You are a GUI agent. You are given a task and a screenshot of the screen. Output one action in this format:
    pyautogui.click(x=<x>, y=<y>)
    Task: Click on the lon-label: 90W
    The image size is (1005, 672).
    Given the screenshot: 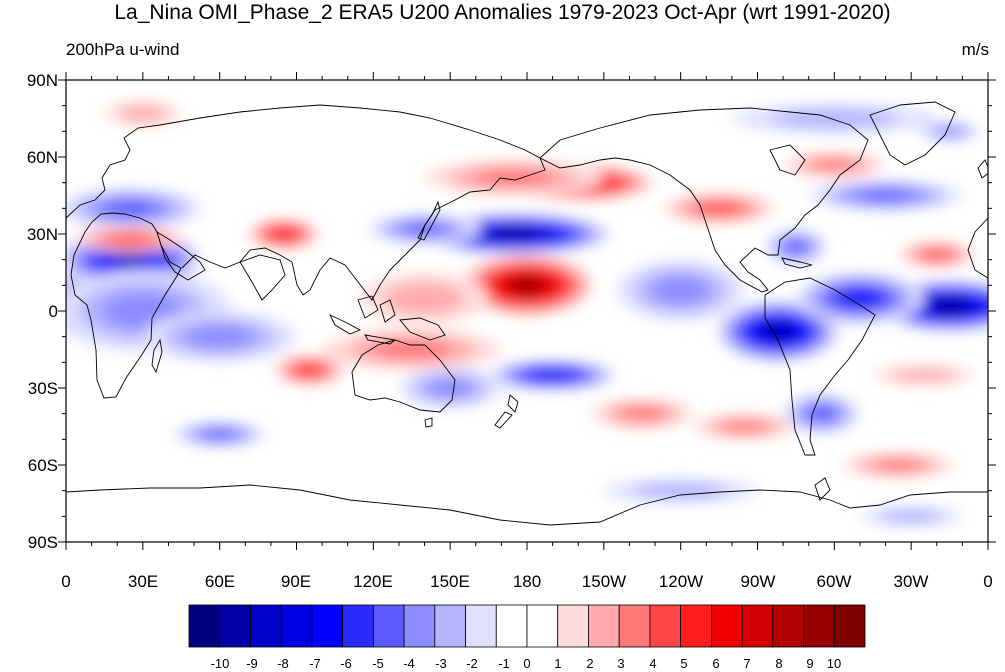 What is the action you would take?
    pyautogui.click(x=758, y=581)
    